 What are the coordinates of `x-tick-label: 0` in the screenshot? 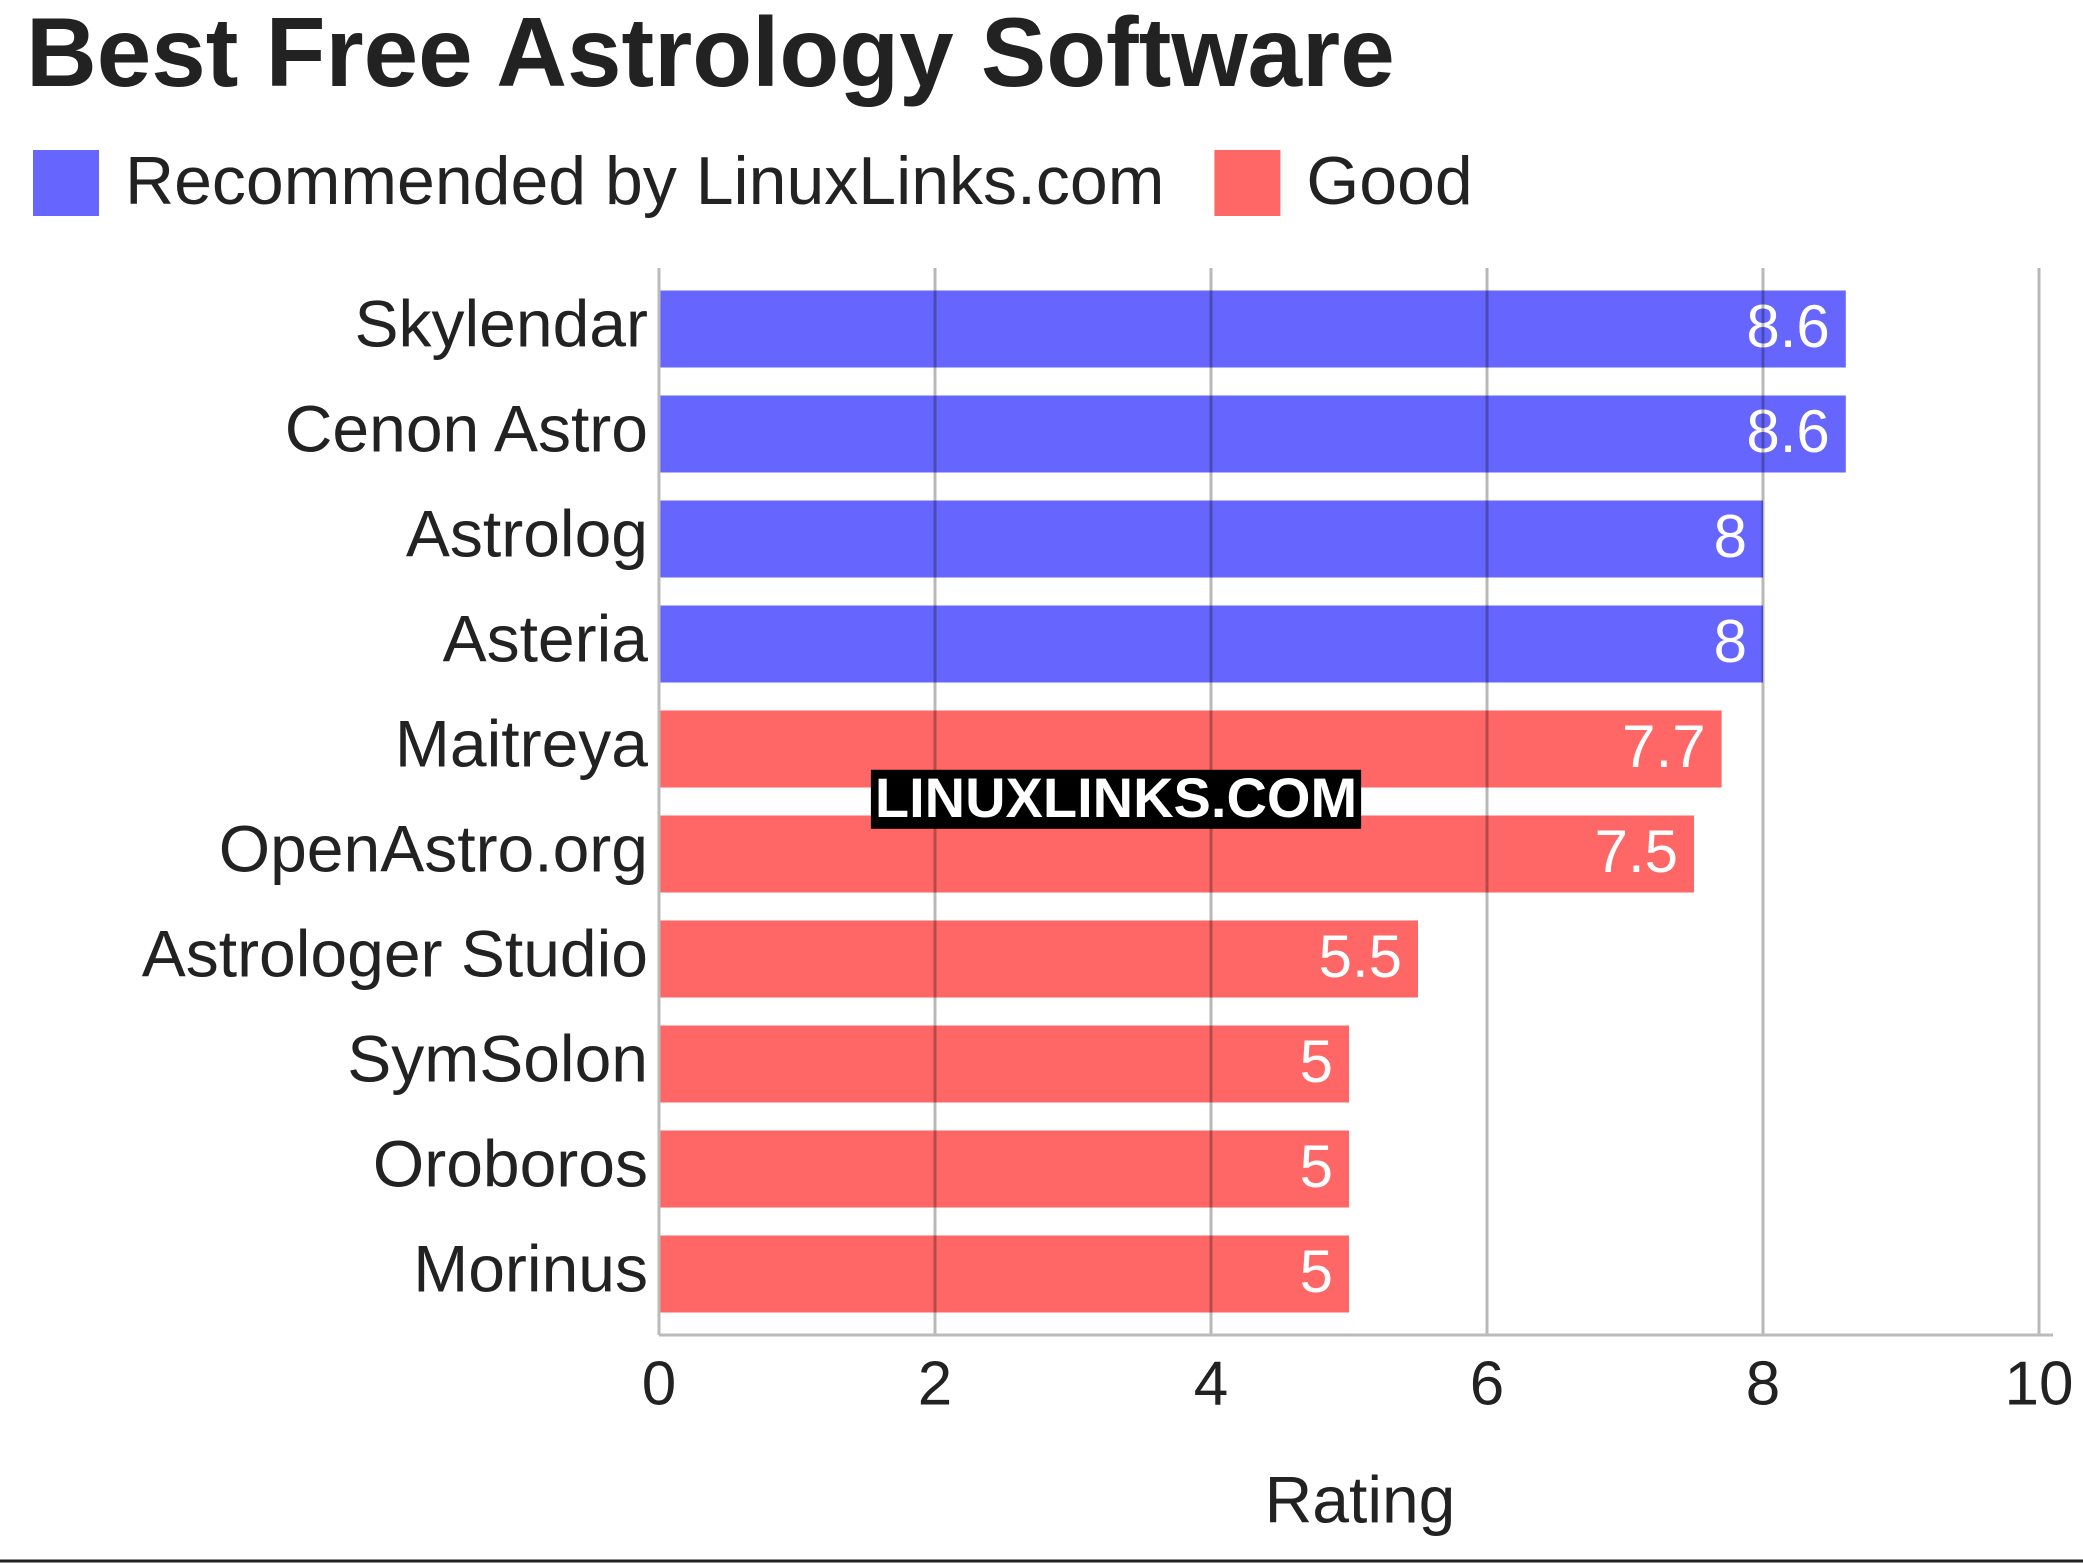 It's located at (659, 1383).